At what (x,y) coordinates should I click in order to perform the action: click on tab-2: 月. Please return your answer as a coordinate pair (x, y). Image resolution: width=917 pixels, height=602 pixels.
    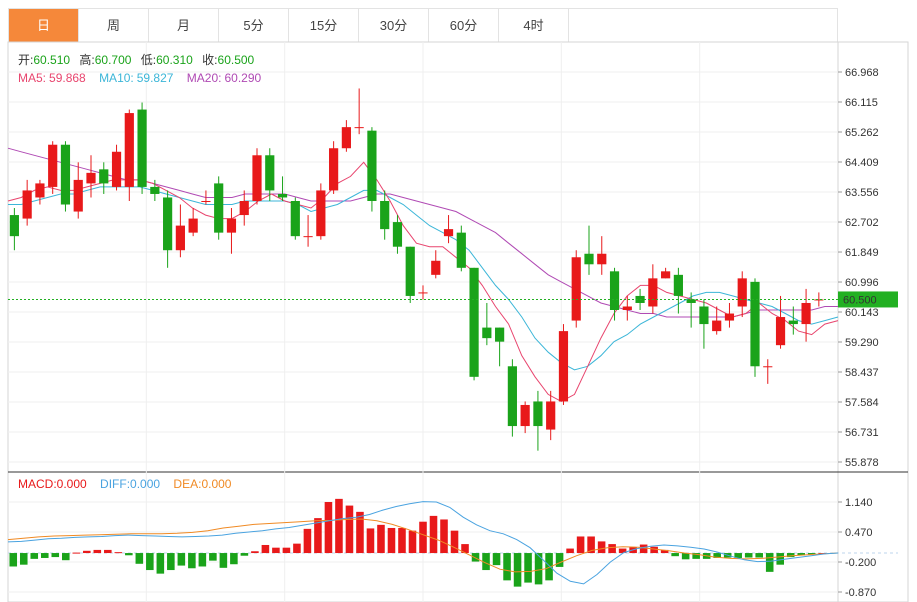
    Looking at the image, I should click on (184, 25).